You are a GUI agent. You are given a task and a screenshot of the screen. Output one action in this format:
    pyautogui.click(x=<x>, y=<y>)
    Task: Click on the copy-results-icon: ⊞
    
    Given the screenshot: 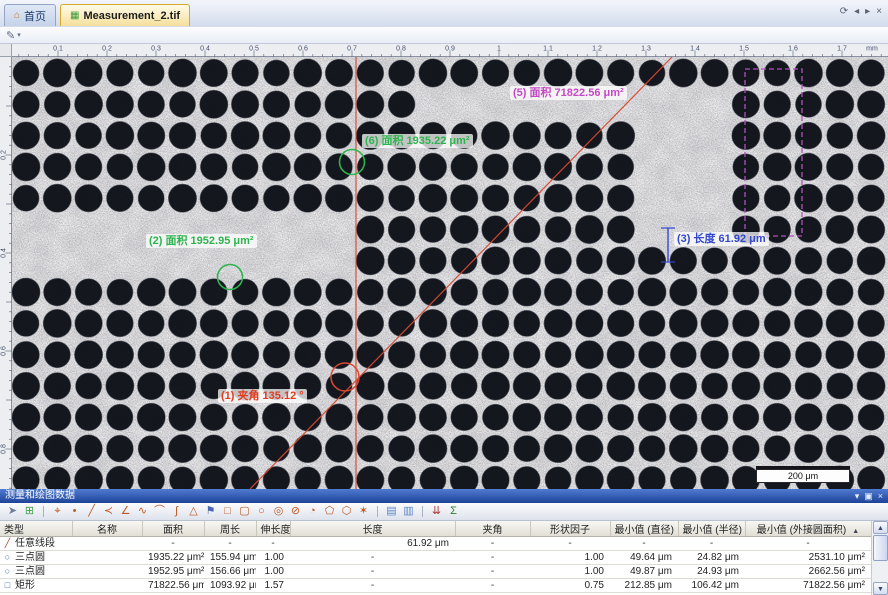 What is the action you would take?
    pyautogui.click(x=29, y=511)
    